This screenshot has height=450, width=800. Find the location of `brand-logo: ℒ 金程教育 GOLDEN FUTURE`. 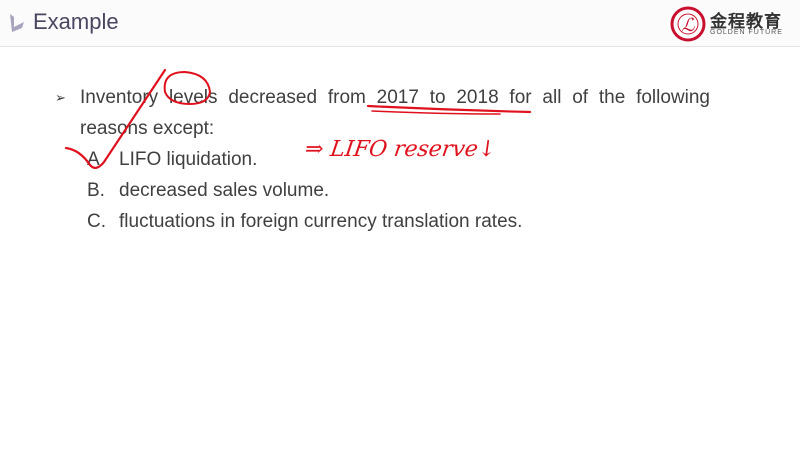

brand-logo: ℒ 金程教育 GOLDEN FUTURE is located at coordinates (733, 24).